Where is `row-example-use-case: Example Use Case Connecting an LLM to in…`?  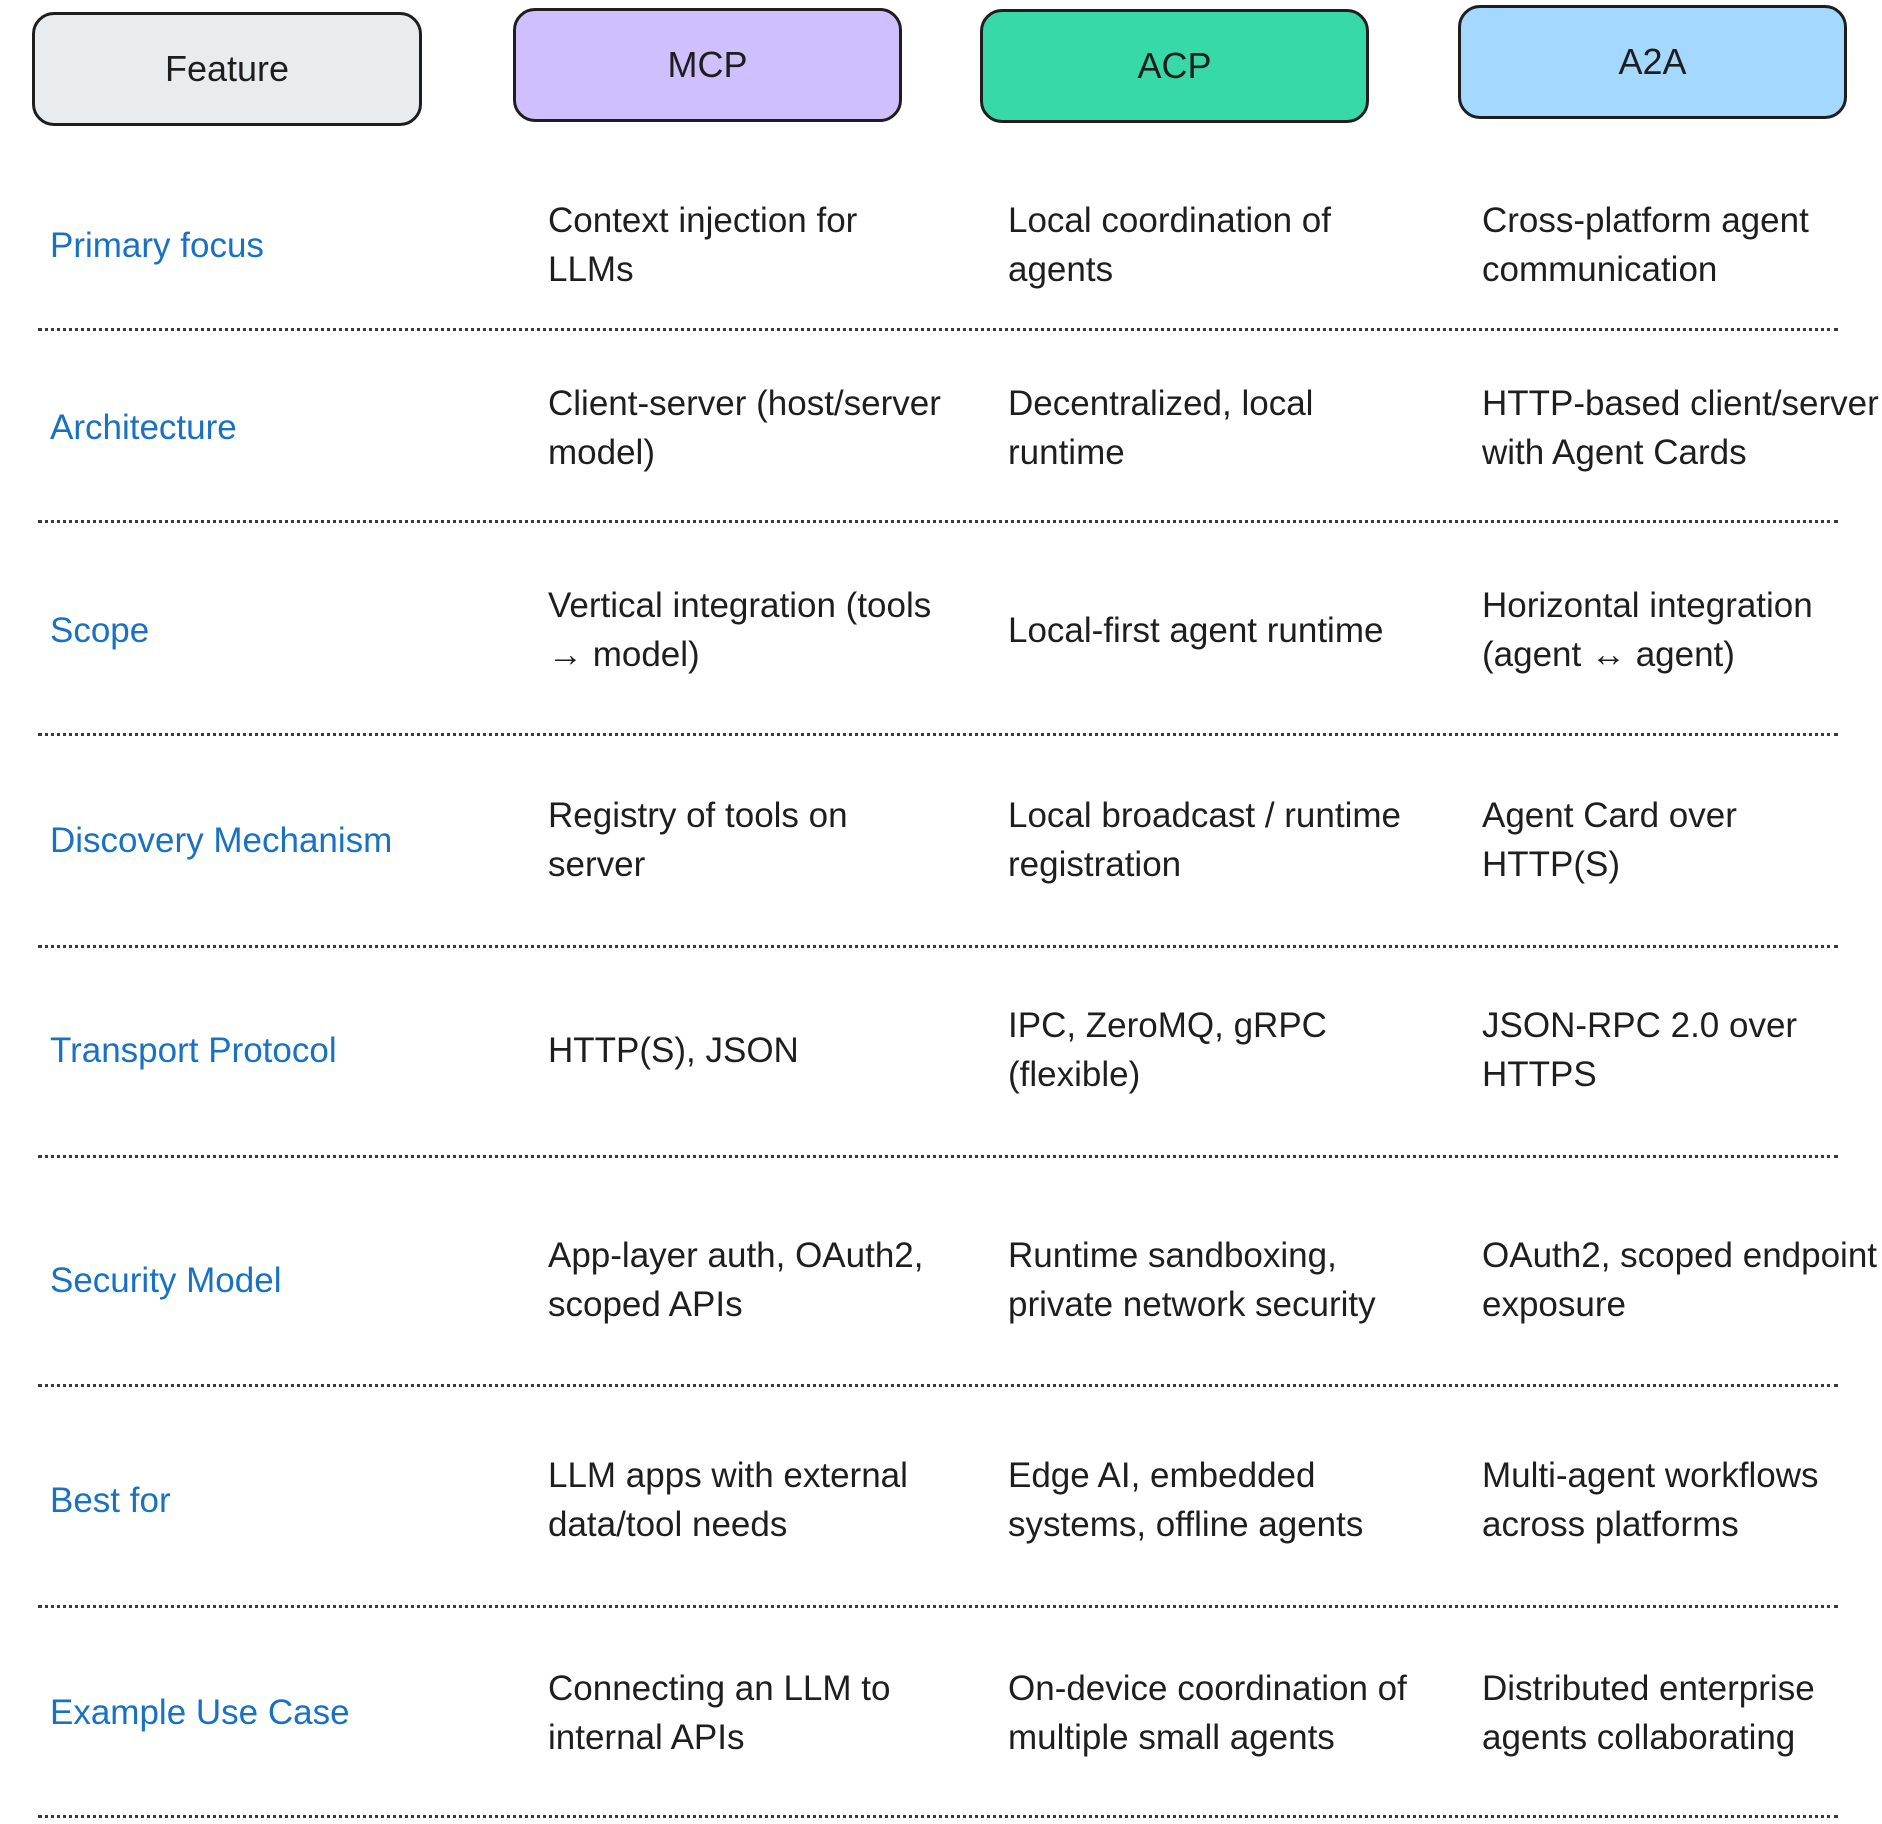
row-example-use-case: Example Use Case Connecting an LLM to in… is located at coordinates (941, 1712).